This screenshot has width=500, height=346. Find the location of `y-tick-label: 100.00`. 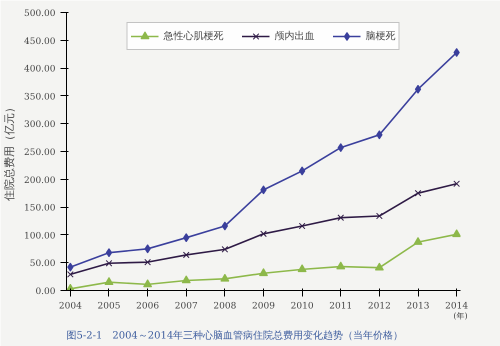

y-tick-label: 100.00 is located at coordinates (40, 236).